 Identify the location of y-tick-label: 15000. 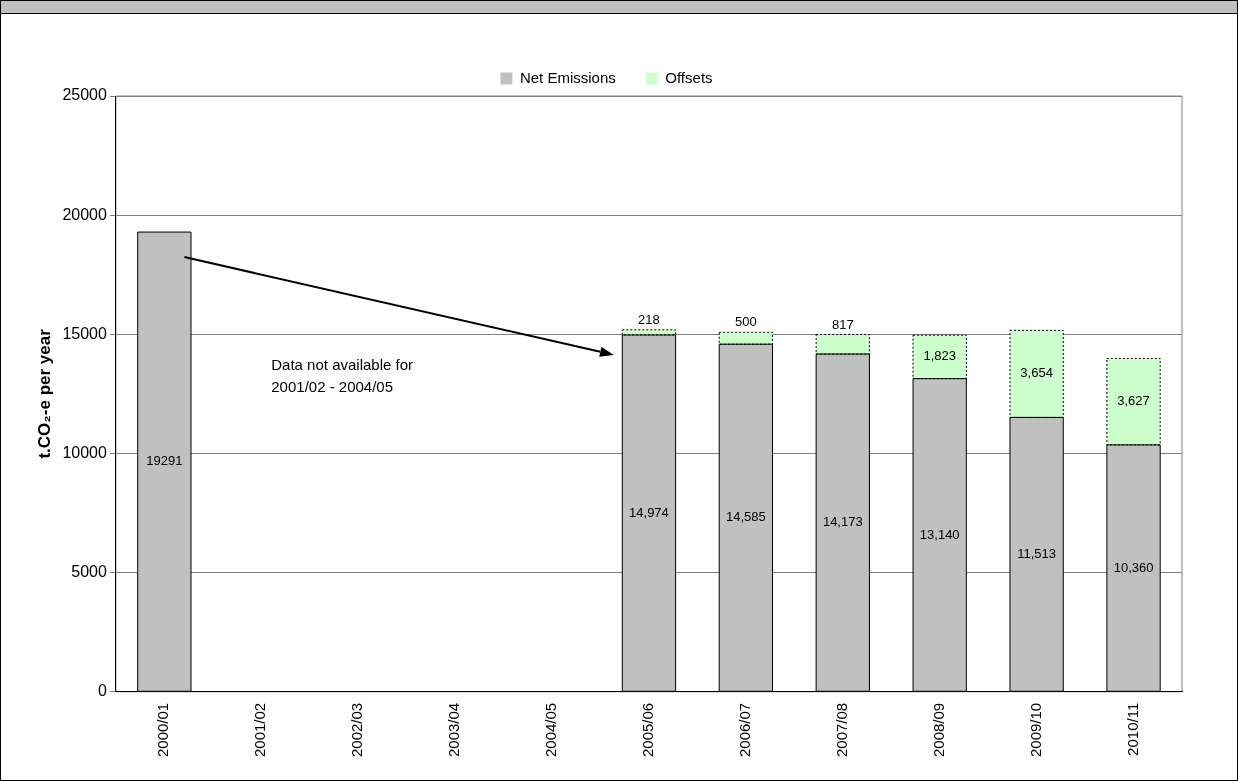
(84, 333).